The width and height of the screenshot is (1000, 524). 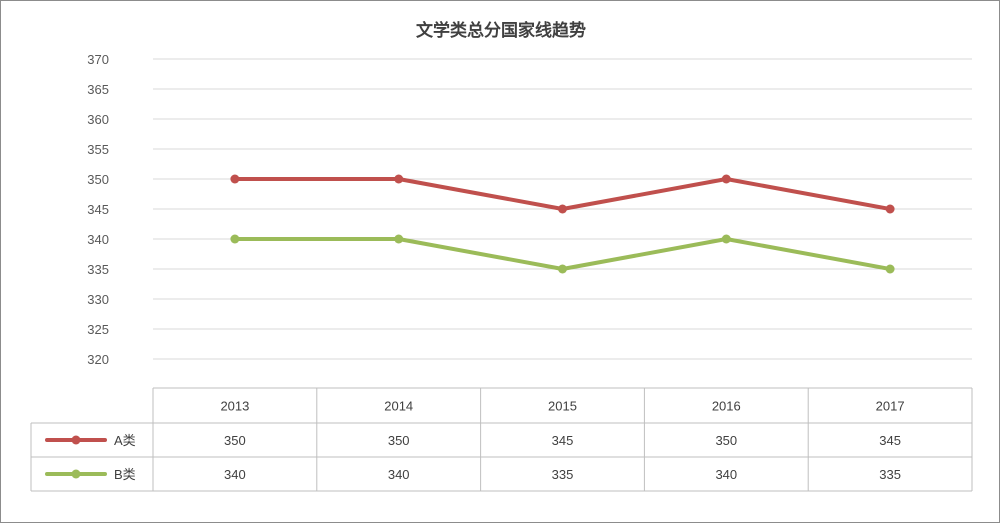 What do you see at coordinates (98, 359) in the screenshot?
I see `y-tick-label: 320` at bounding box center [98, 359].